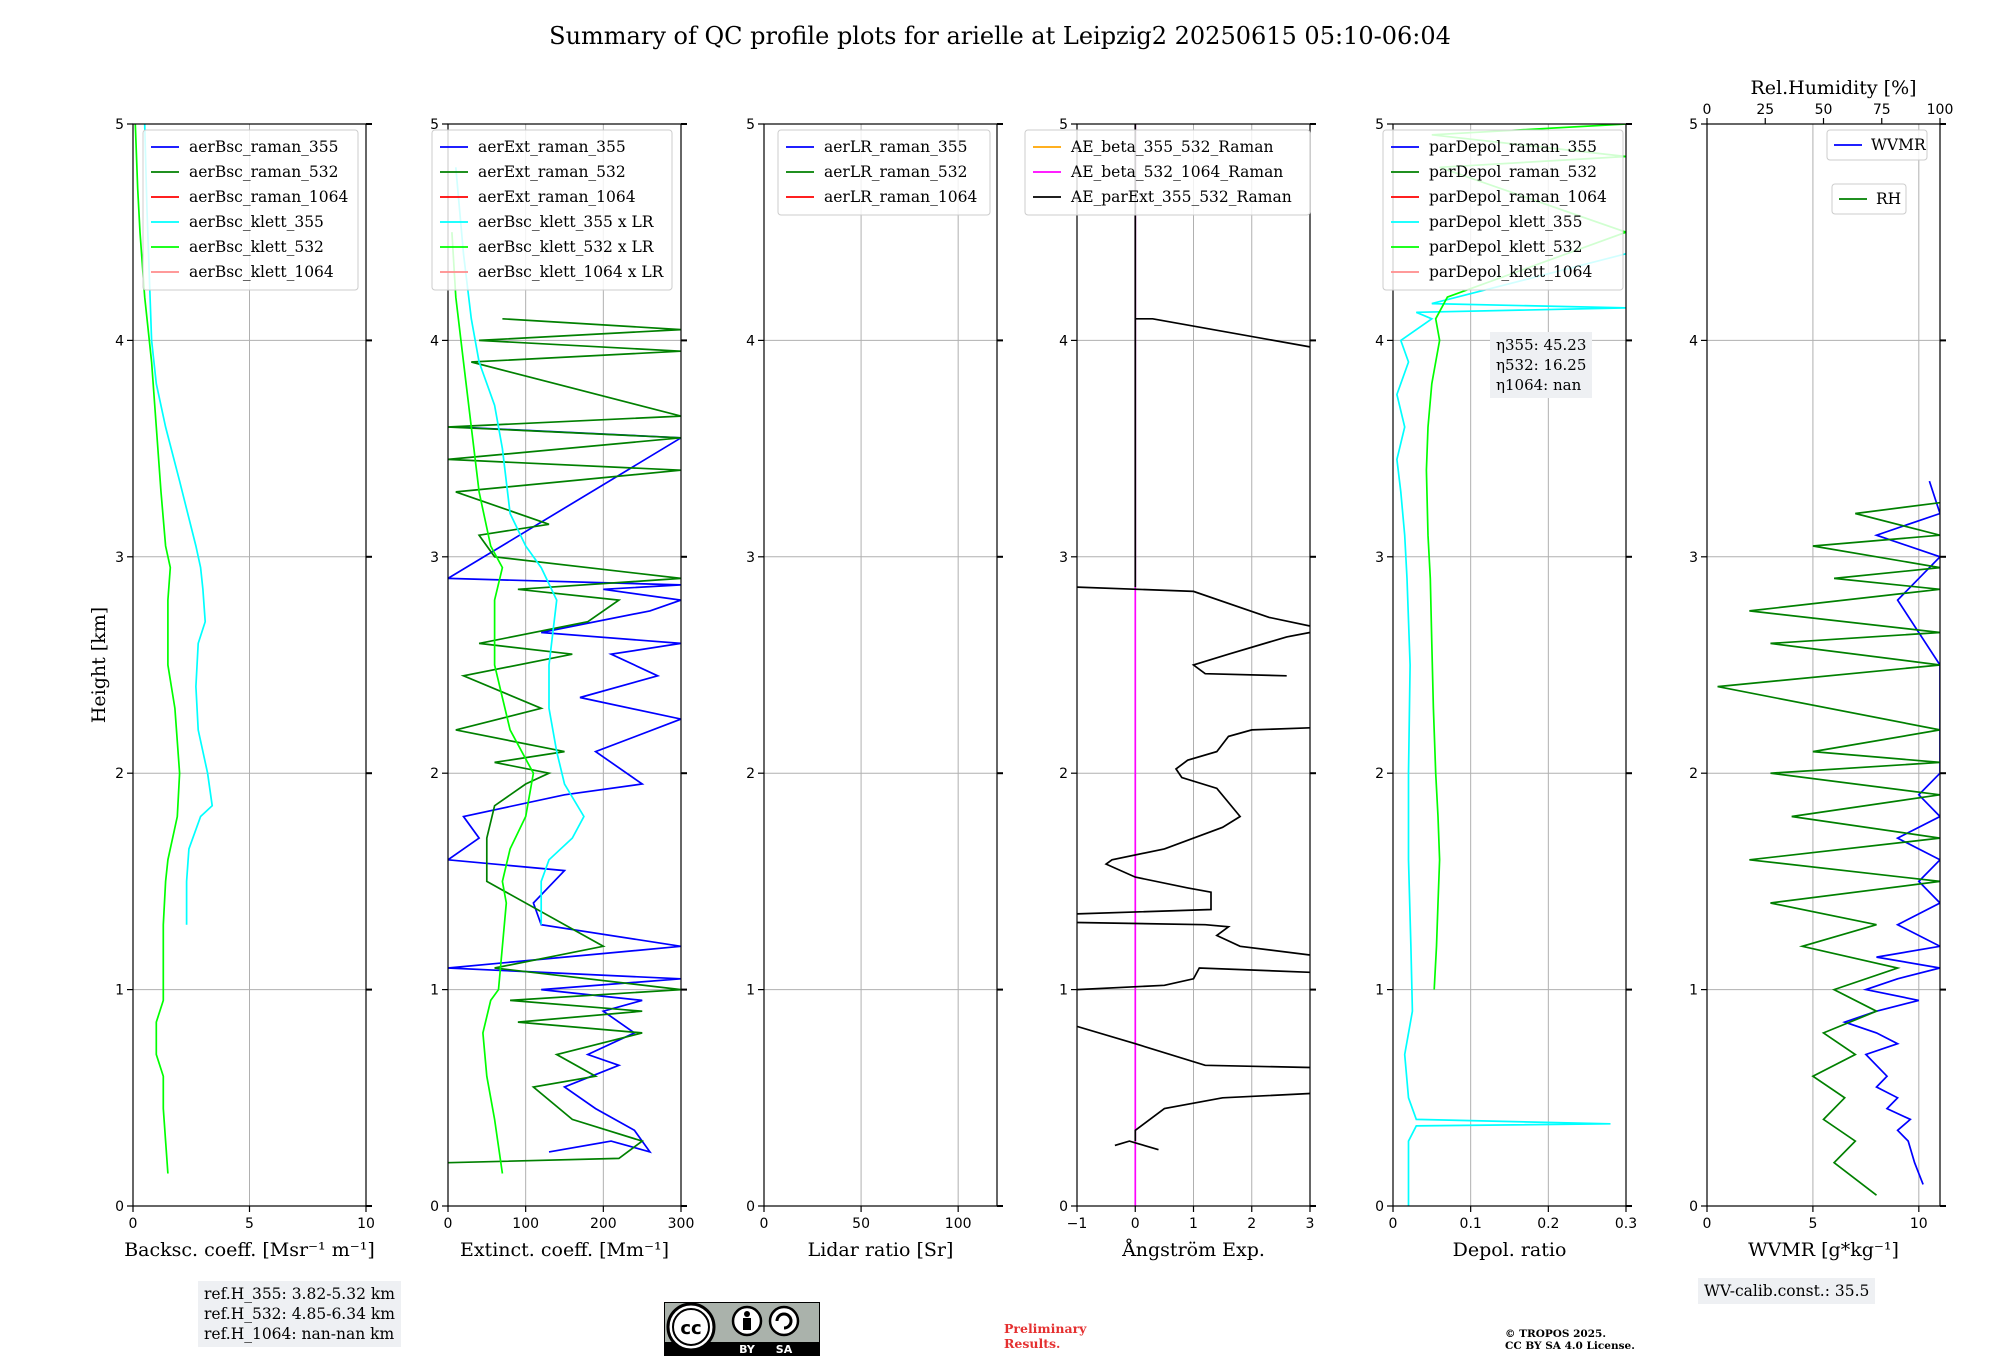  I want to click on x-tick-label: 3, so click(1310, 1224).